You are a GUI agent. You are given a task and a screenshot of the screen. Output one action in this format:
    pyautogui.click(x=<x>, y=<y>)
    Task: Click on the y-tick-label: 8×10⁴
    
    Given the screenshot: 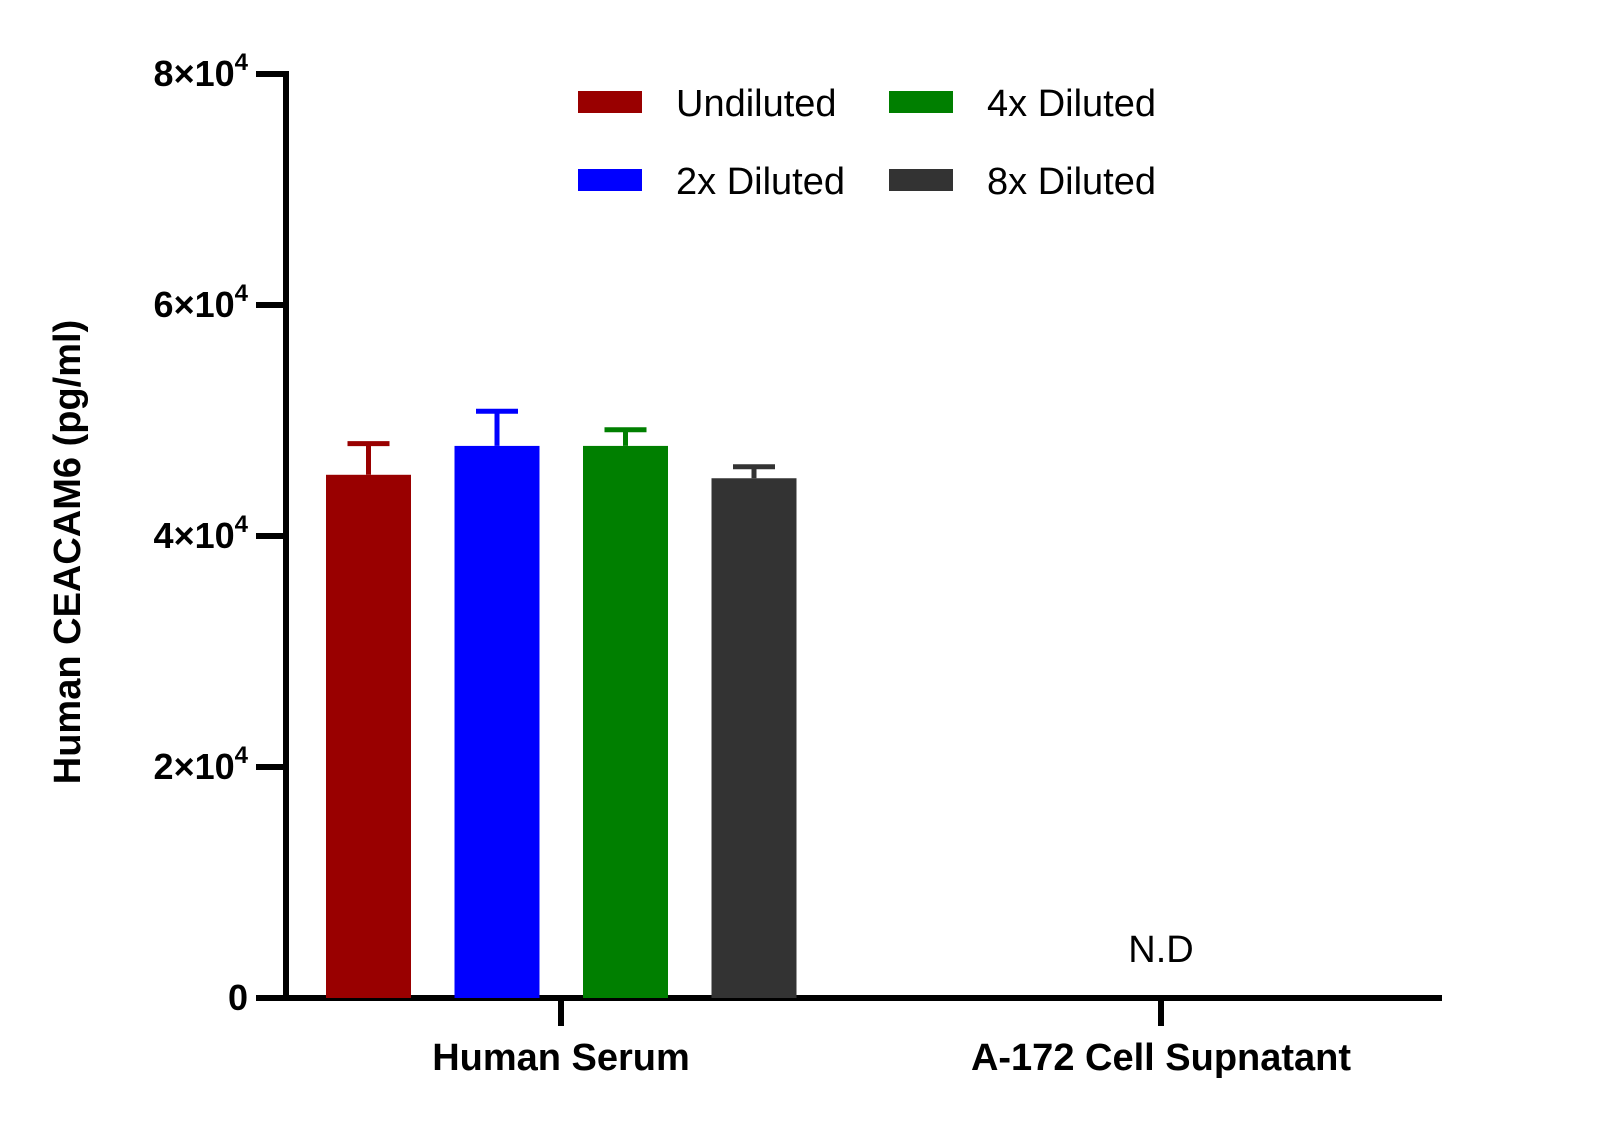 What is the action you would take?
    pyautogui.click(x=201, y=71)
    